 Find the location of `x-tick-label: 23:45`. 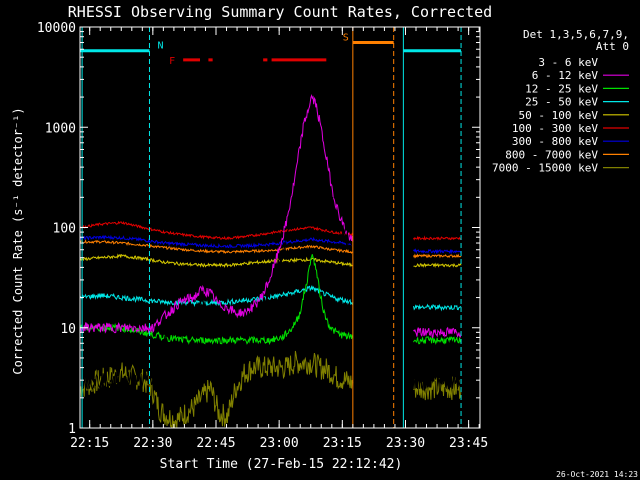

x-tick-label: 23:45 is located at coordinates (468, 443).